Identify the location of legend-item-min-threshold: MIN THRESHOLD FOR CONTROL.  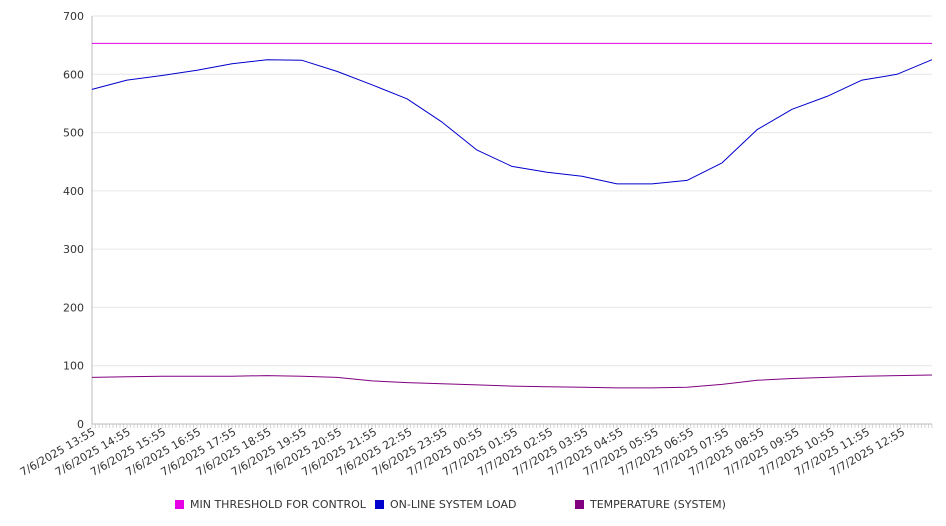
(270, 504).